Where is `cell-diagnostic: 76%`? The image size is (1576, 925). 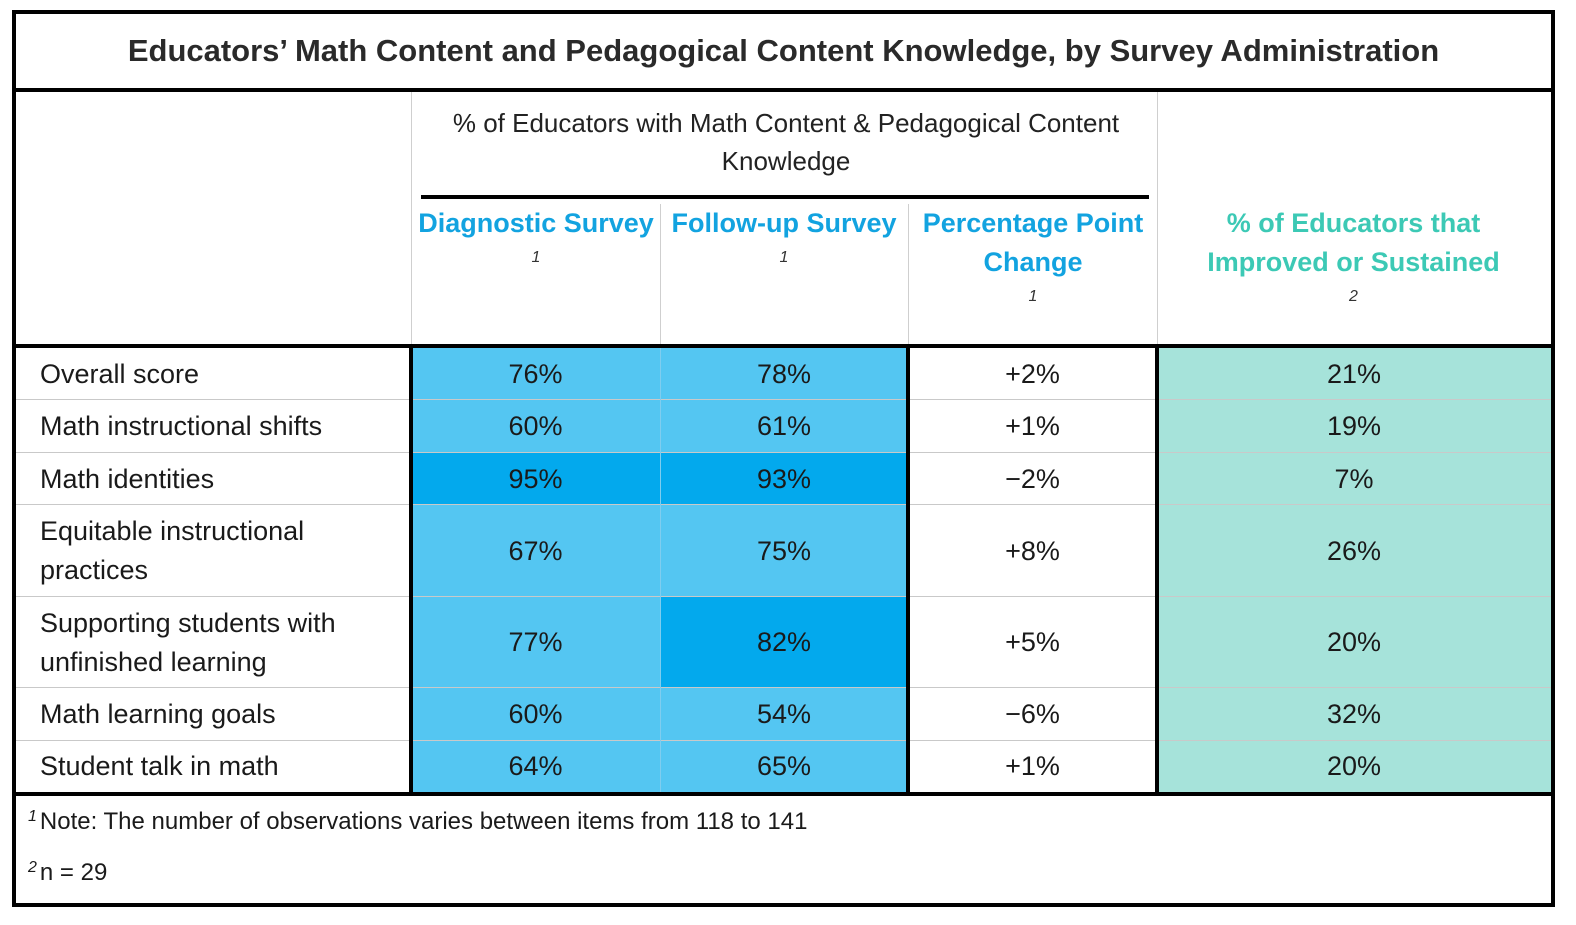
cell-diagnostic: 76% is located at coordinates (535, 374).